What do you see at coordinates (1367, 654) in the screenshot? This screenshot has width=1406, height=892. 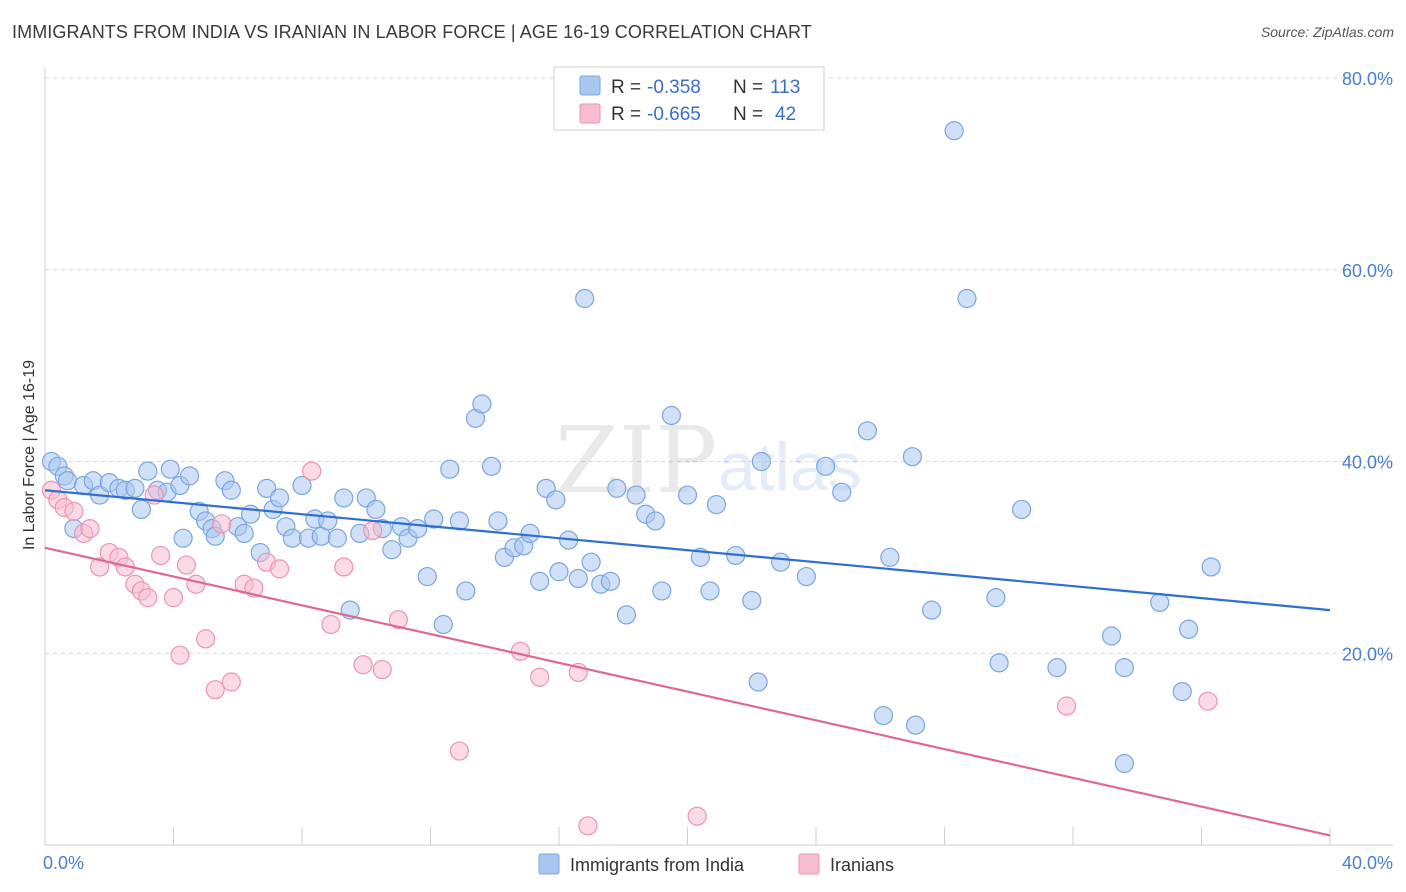 I see `y-tick-label-0: 20.0%` at bounding box center [1367, 654].